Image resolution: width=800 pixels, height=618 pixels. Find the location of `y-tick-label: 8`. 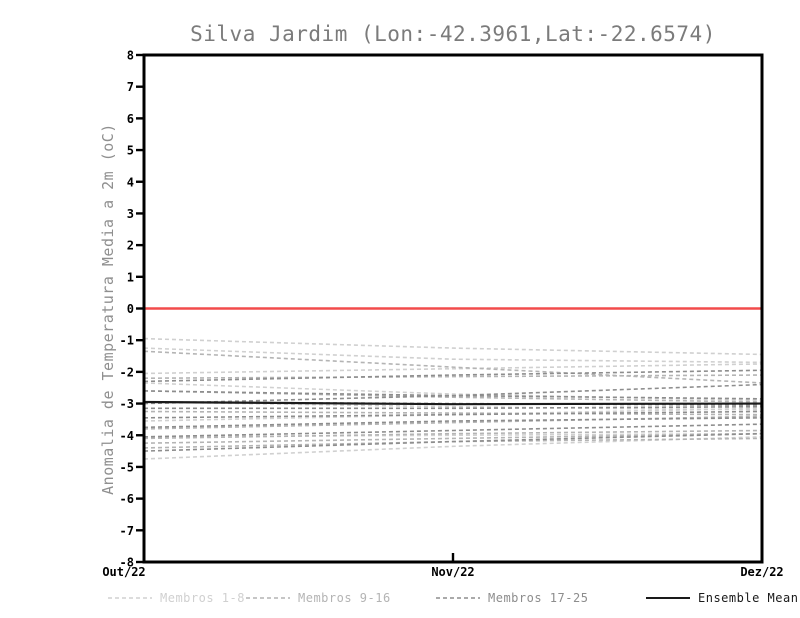

y-tick-label: 8 is located at coordinates (130, 56).